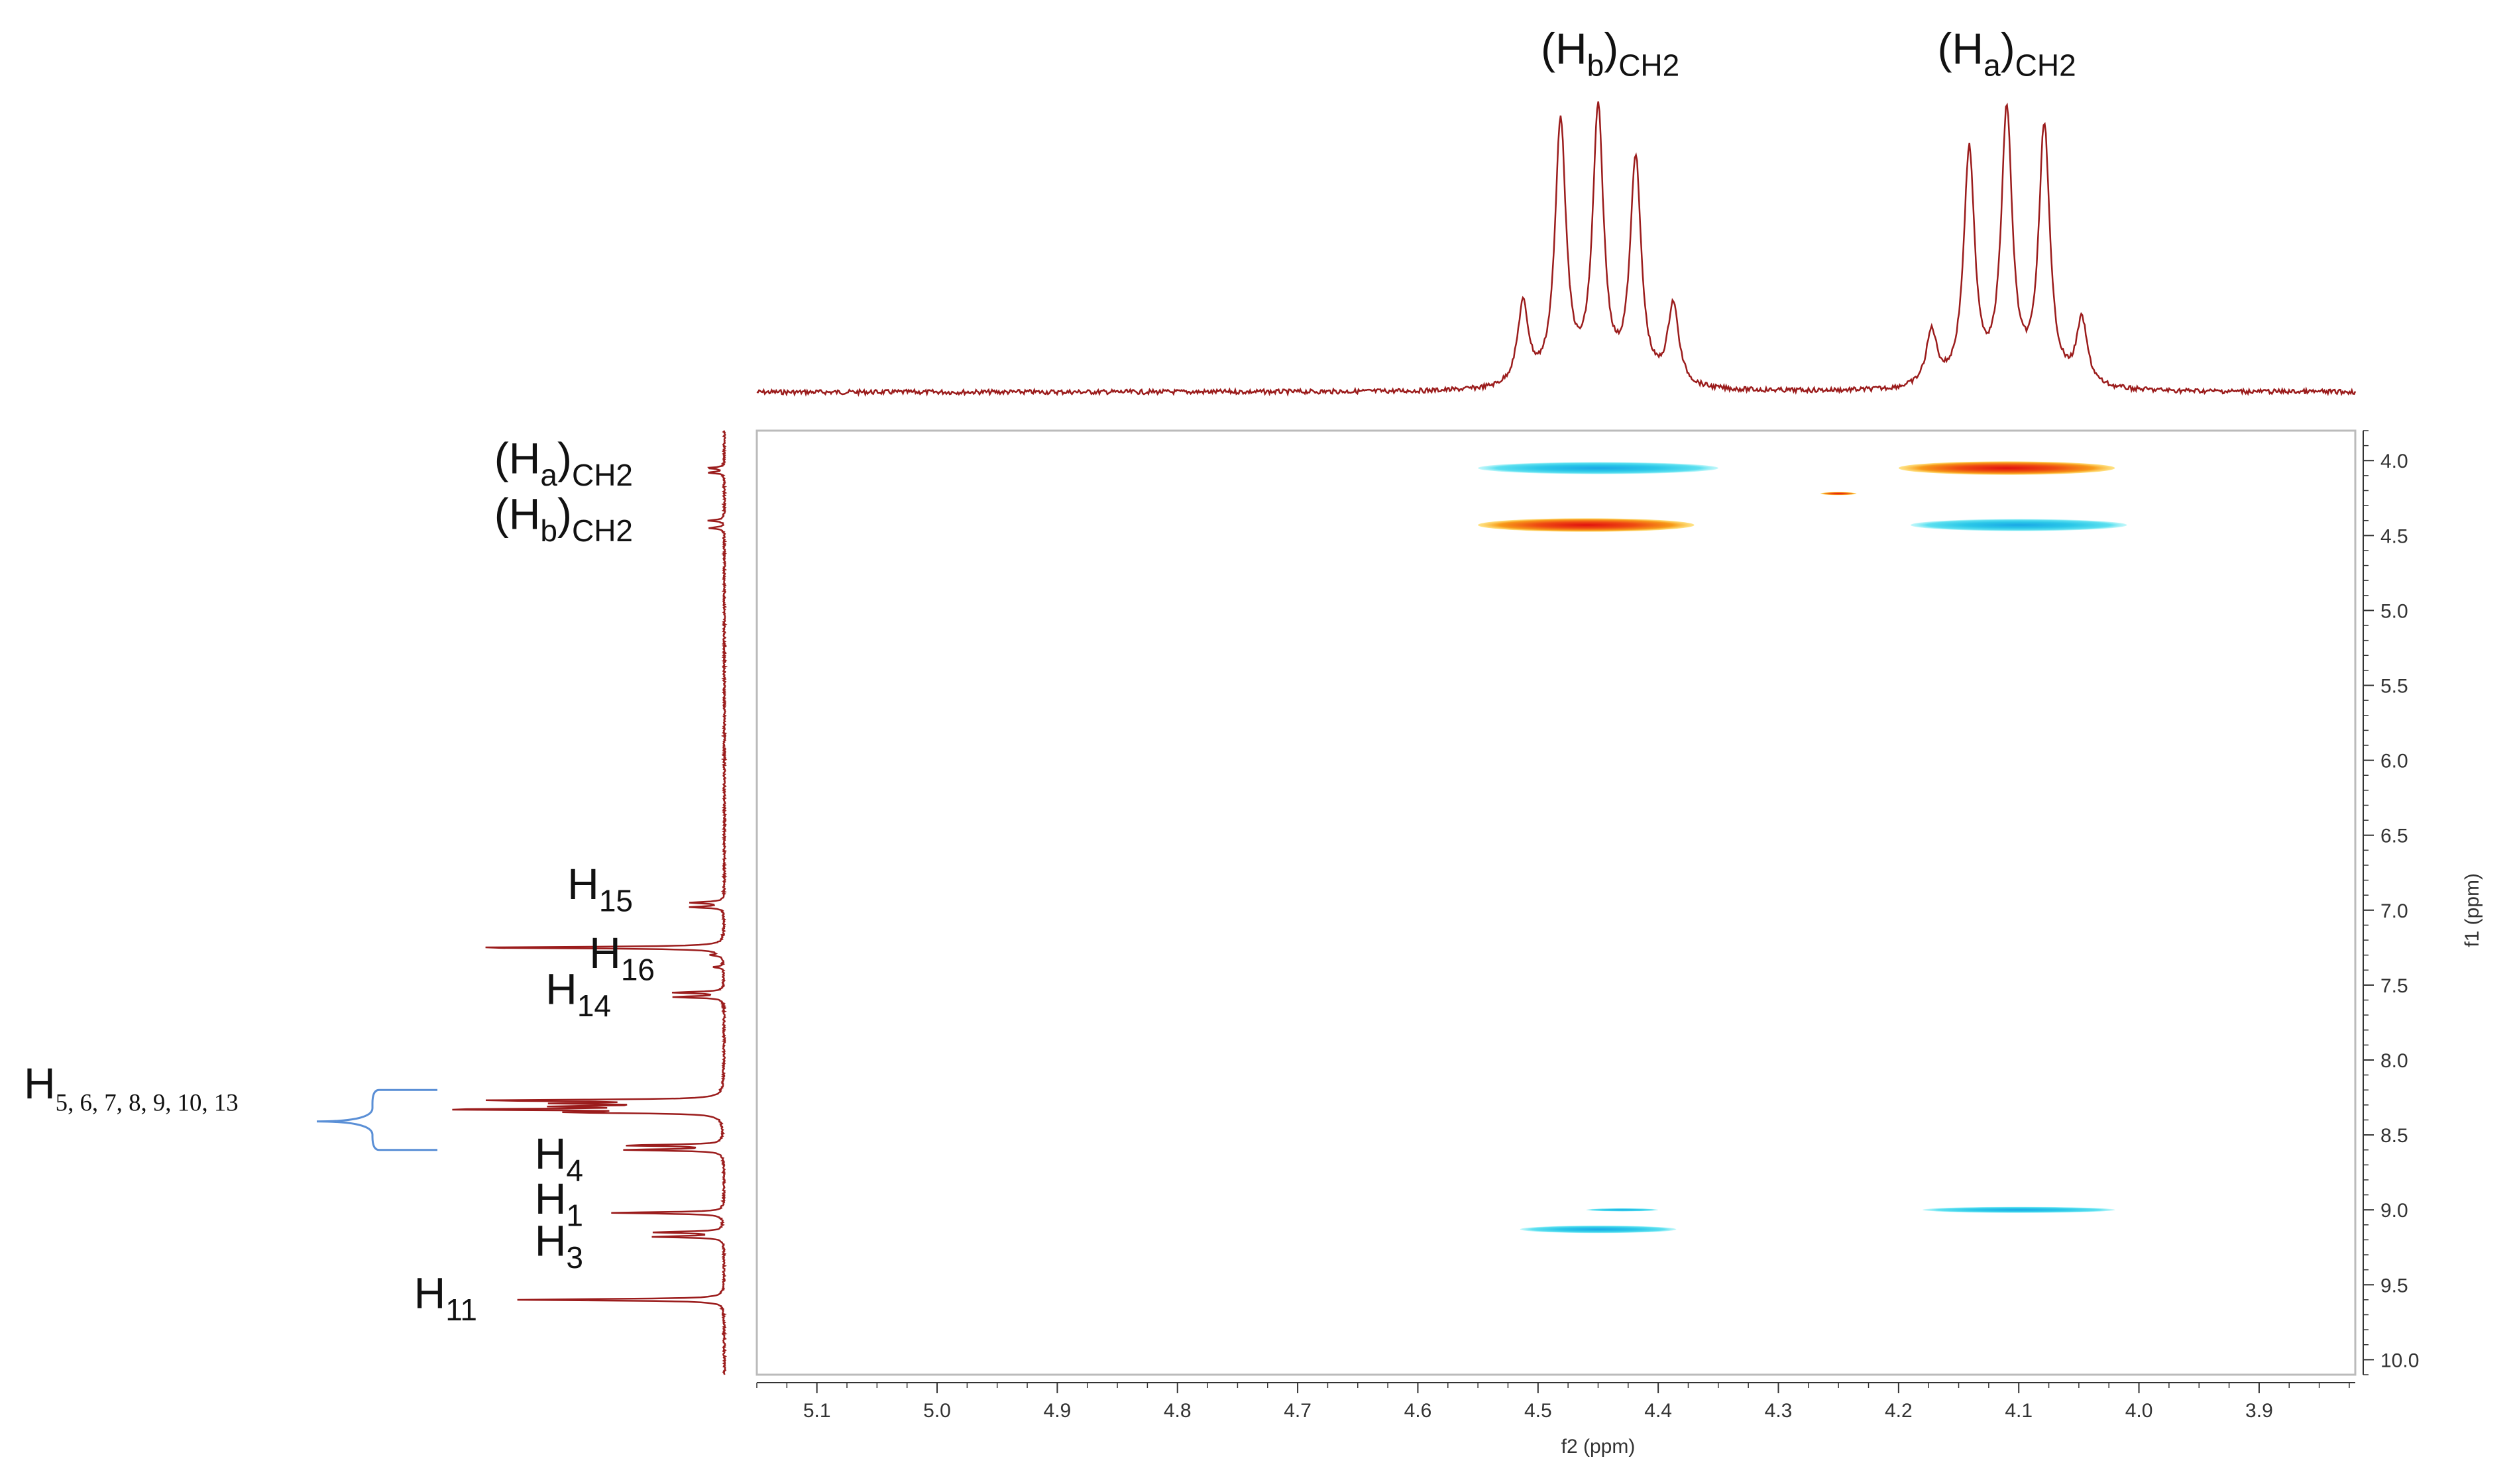  Describe the element at coordinates (2394, 911) in the screenshot. I see `y-tick-label: 7.0` at that location.